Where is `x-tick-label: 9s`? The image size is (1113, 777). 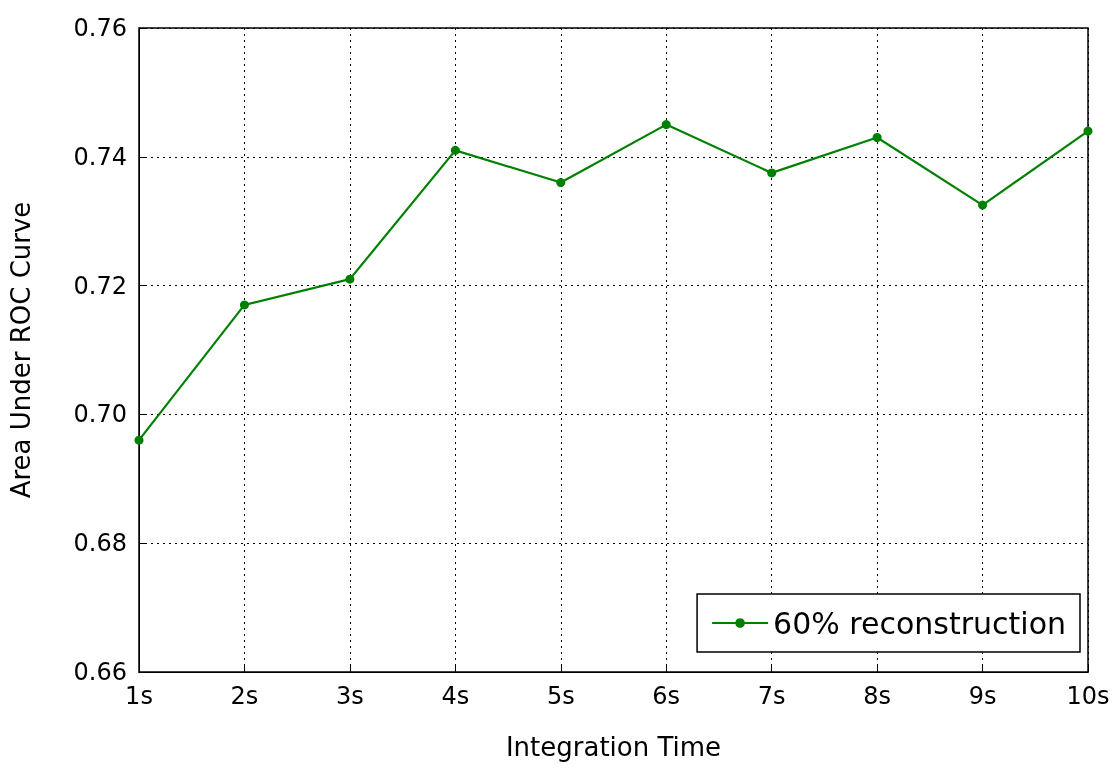
x-tick-label: 9s is located at coordinates (982, 696).